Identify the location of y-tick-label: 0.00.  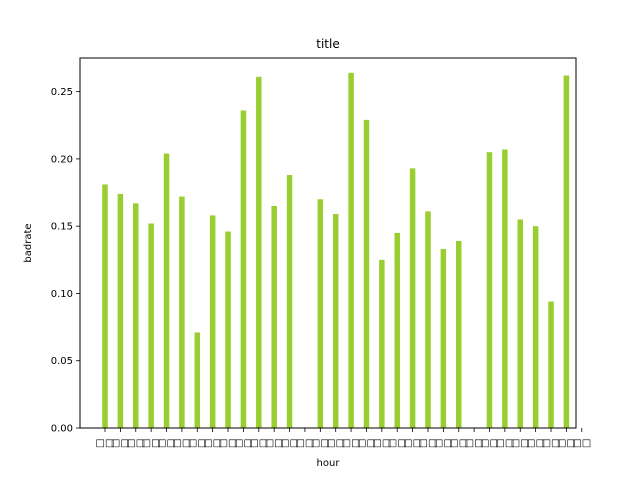
(62, 429).